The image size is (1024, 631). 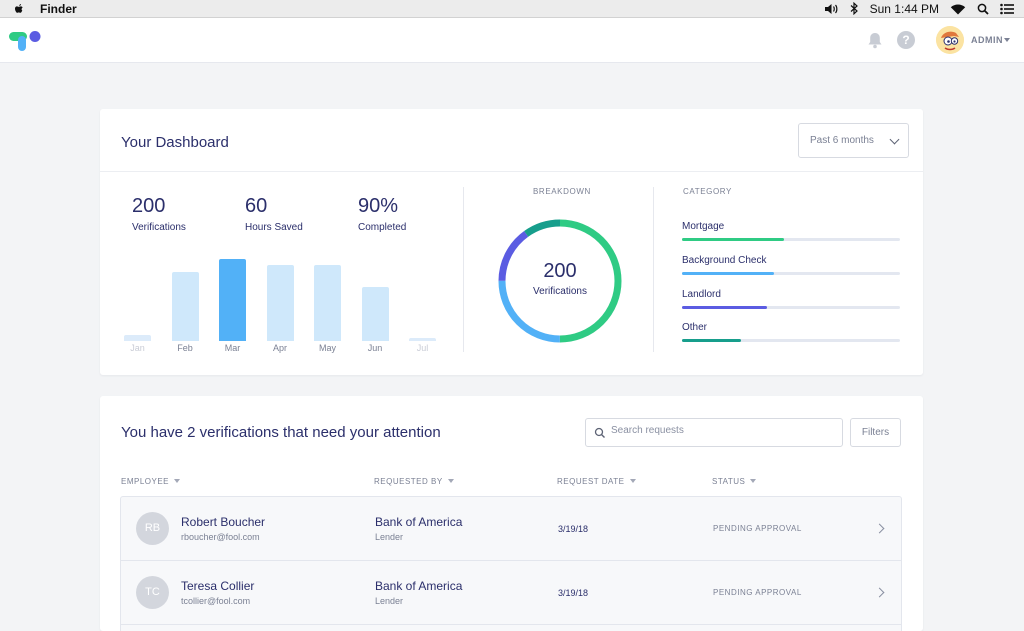 What do you see at coordinates (875, 40) in the screenshot?
I see `bell-icon` at bounding box center [875, 40].